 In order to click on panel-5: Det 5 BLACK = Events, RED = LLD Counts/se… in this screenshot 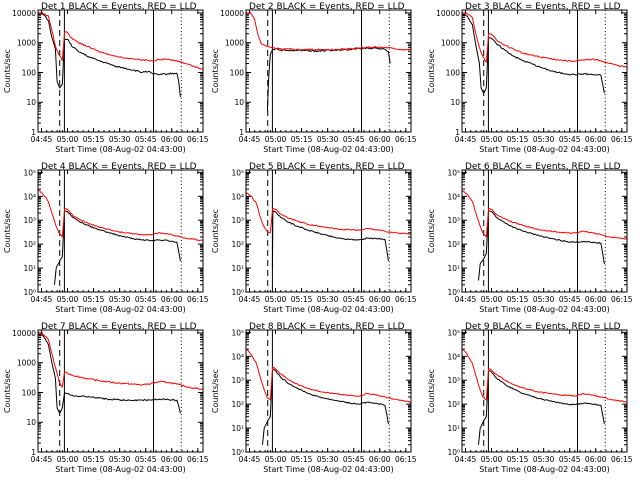, I will do `click(314, 238)`.